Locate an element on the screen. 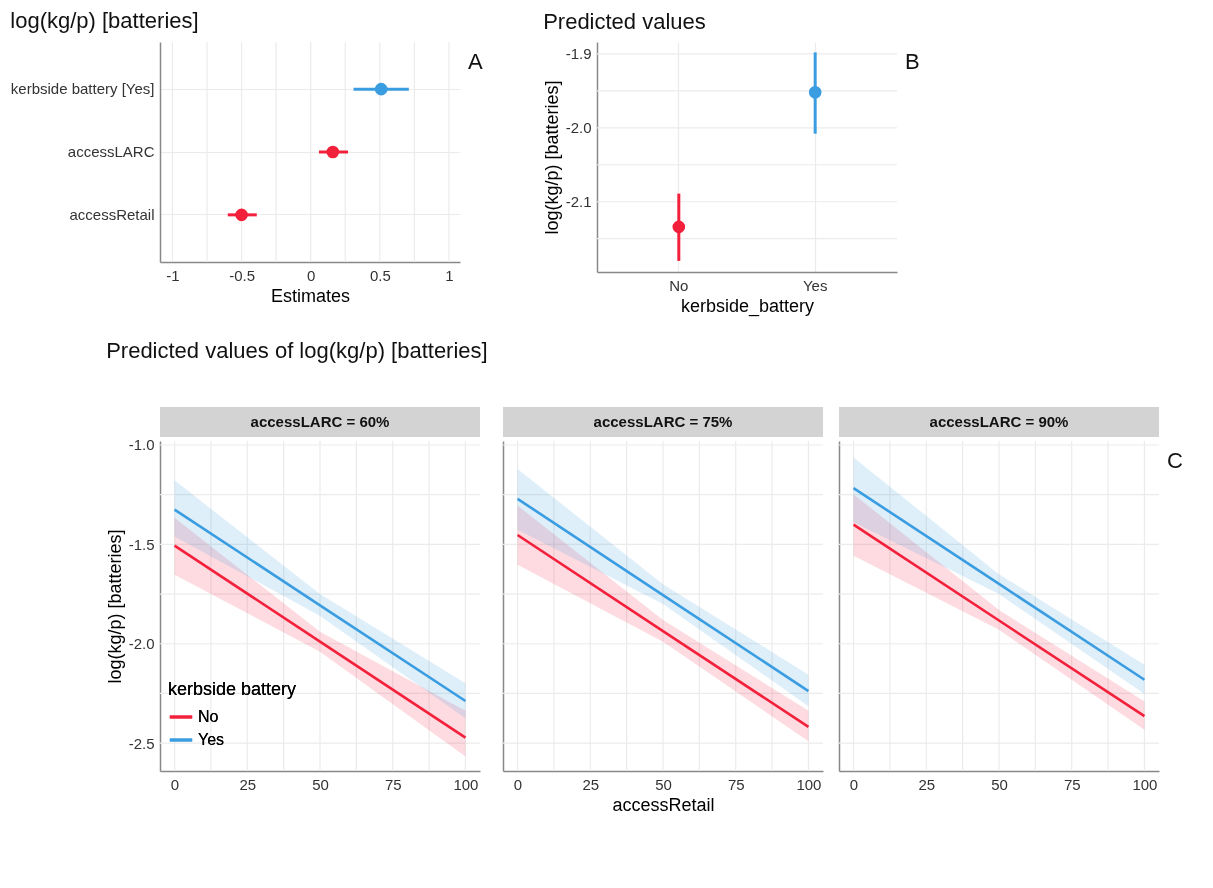  legend-label: Yes is located at coordinates (211, 739).